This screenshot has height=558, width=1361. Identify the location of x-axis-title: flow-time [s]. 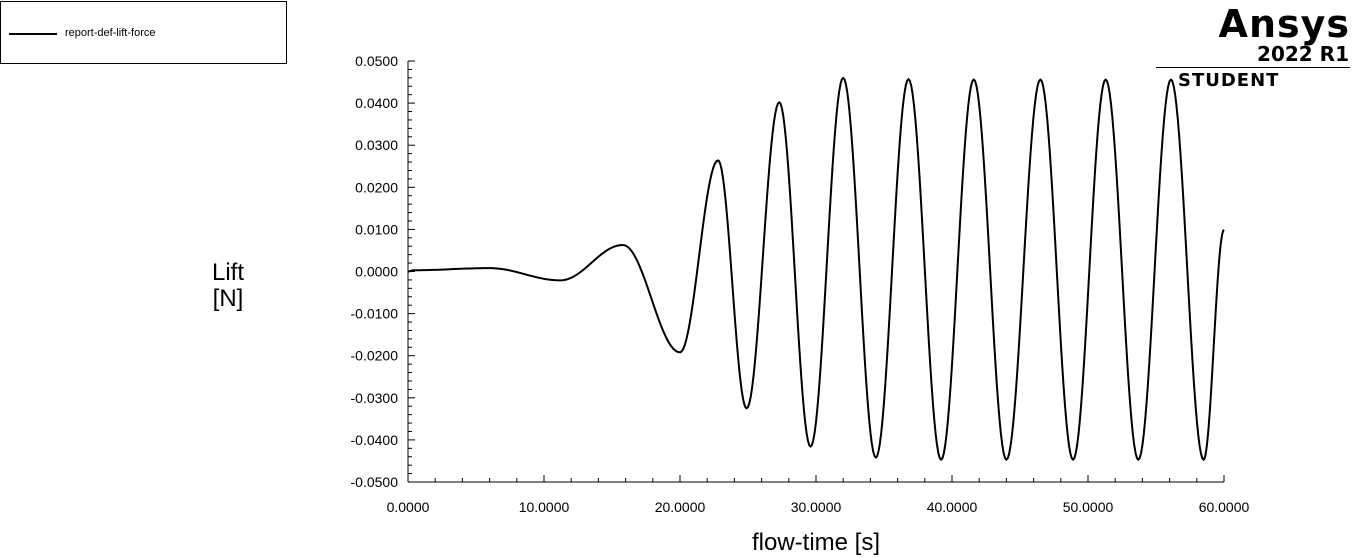
(816, 542).